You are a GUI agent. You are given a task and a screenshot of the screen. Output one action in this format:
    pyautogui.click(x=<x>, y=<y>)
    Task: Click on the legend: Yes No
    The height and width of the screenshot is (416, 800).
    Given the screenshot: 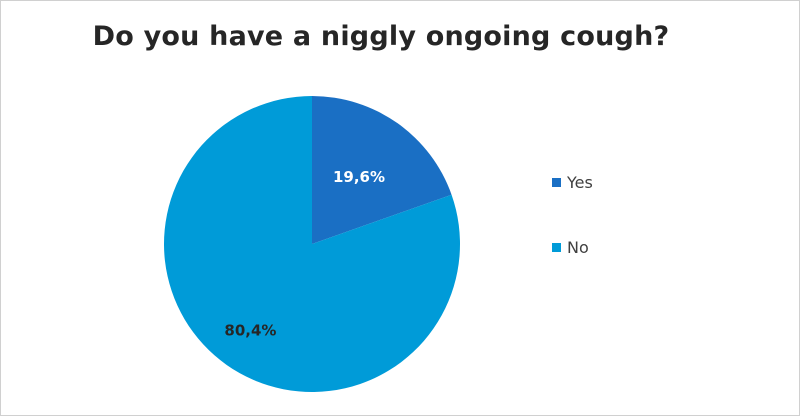 What is the action you would take?
    pyautogui.click(x=572, y=236)
    